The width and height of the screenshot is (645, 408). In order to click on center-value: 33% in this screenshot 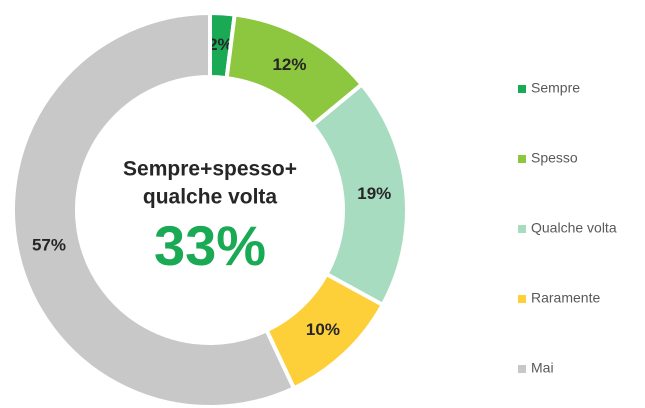, I will do `click(210, 245)`.